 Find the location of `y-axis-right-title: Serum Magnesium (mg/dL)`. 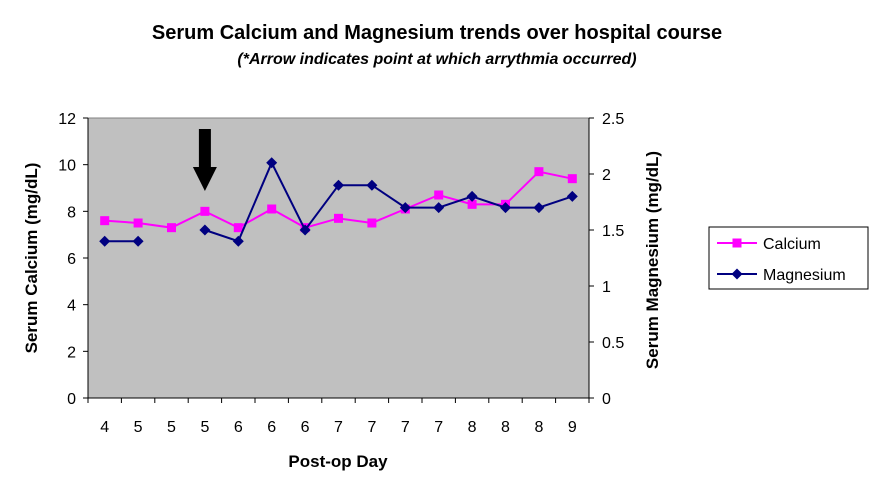

y-axis-right-title: Serum Magnesium (mg/dL) is located at coordinates (652, 260).